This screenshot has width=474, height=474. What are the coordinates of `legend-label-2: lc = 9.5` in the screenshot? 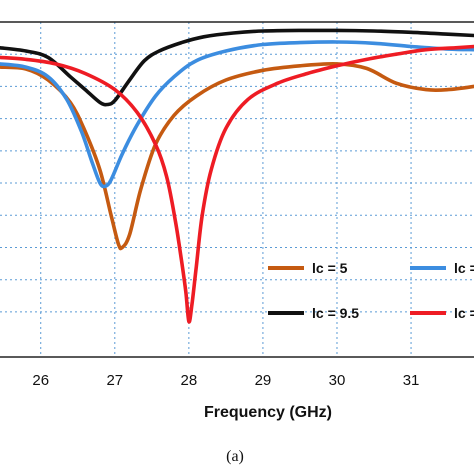 It's located at (335, 313).